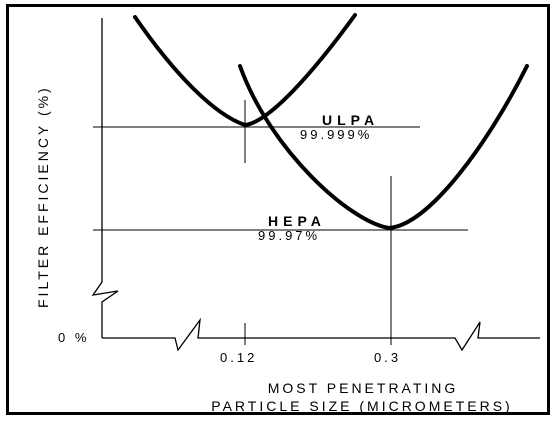  I want to click on x-tick-label-0-12: 0.12, so click(238, 357).